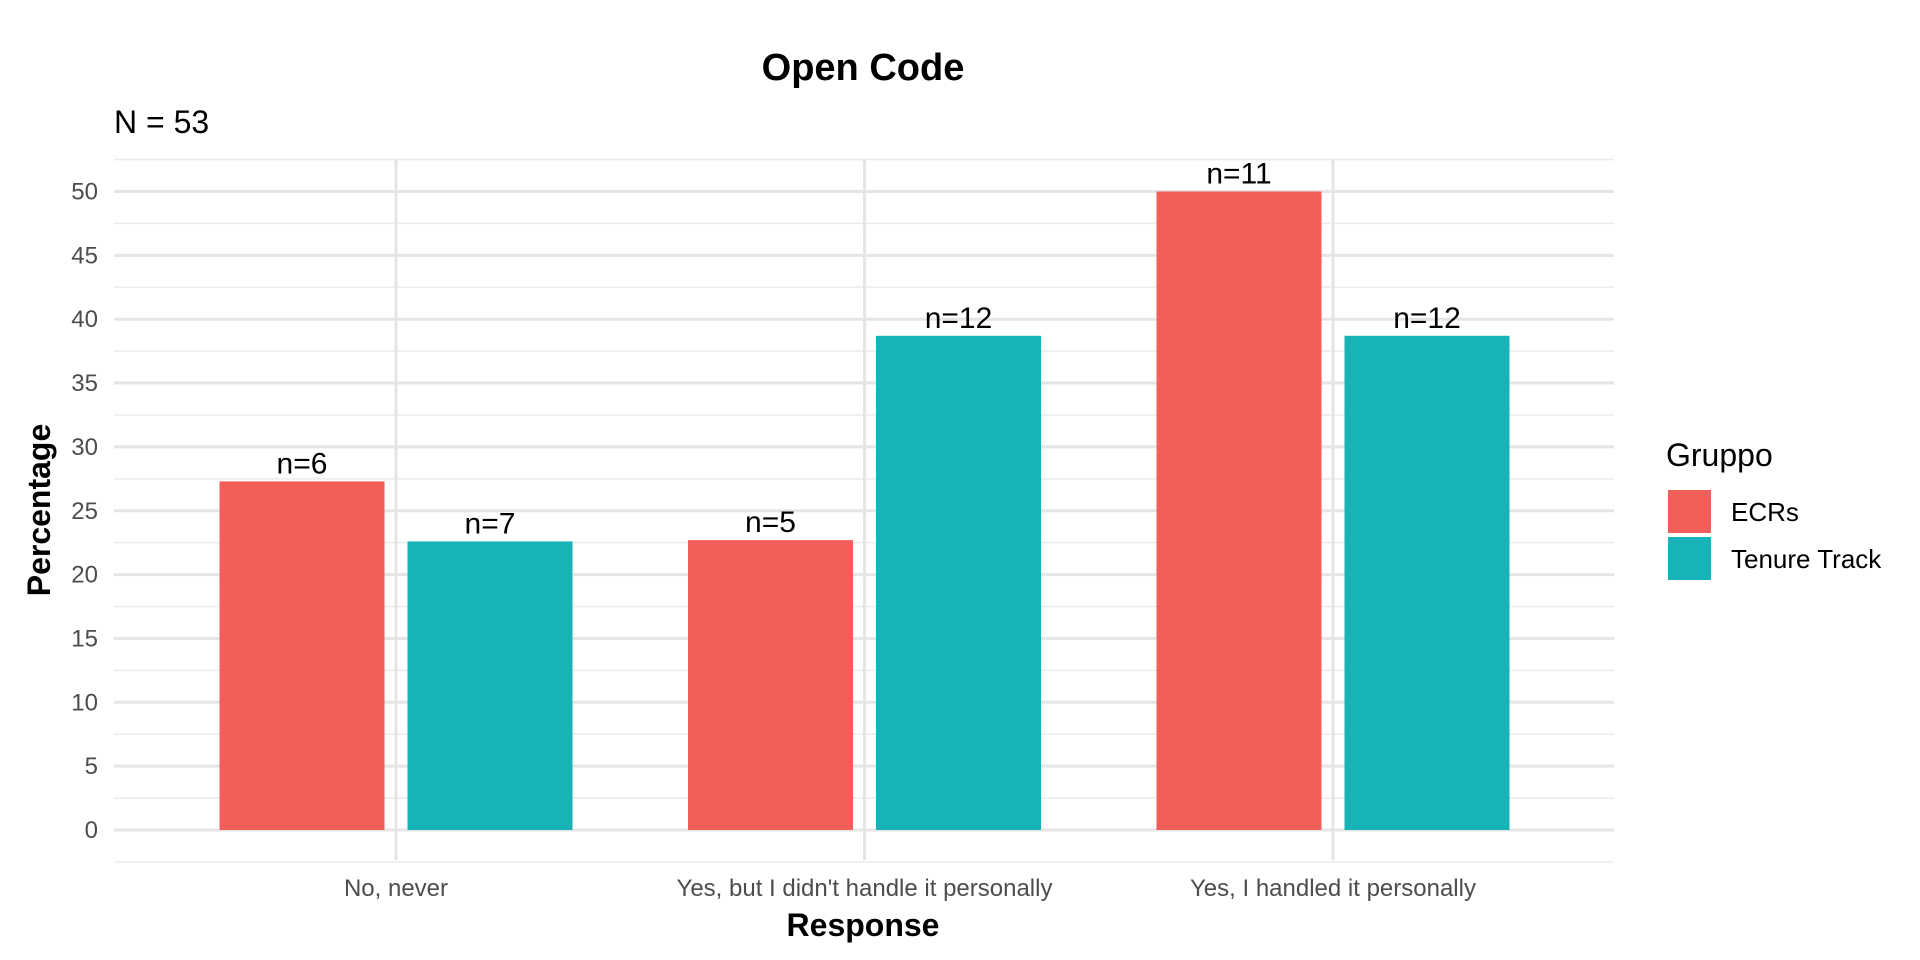 Image resolution: width=1920 pixels, height=960 pixels. What do you see at coordinates (91, 766) in the screenshot?
I see `y-tick-label: 5` at bounding box center [91, 766].